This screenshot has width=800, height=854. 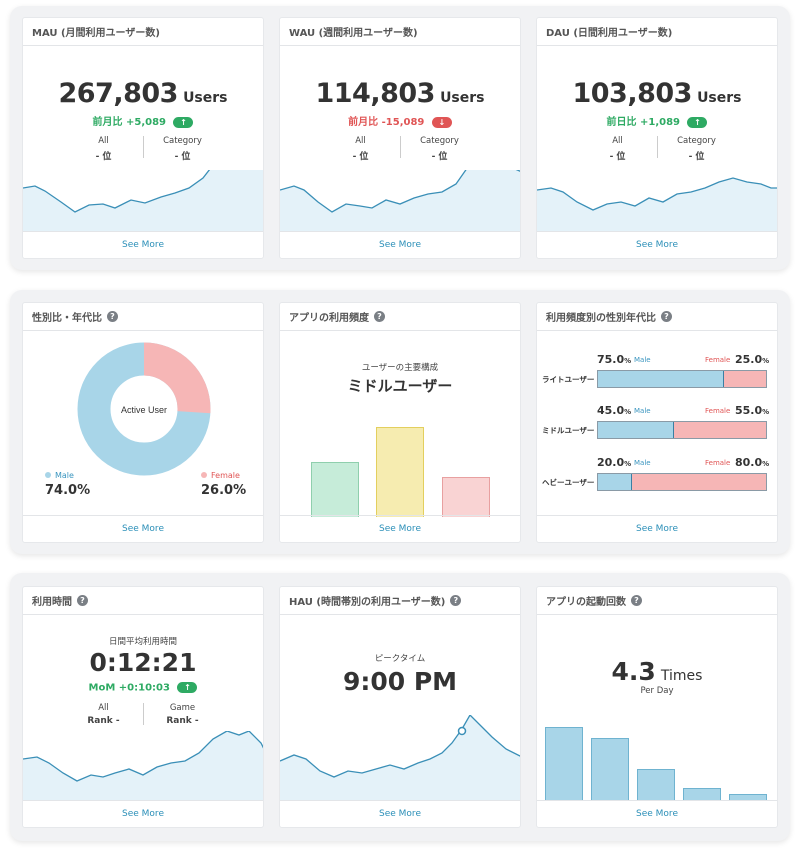 What do you see at coordinates (143, 813) in the screenshot?
I see `usage-time-see-more-link: See More` at bounding box center [143, 813].